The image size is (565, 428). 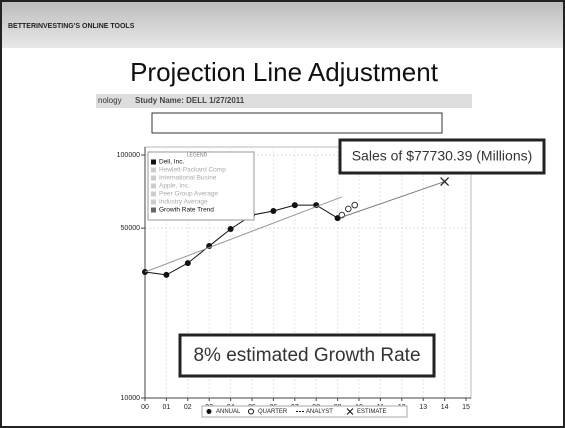 What do you see at coordinates (445, 407) in the screenshot?
I see `x-tick-label: 14` at bounding box center [445, 407].